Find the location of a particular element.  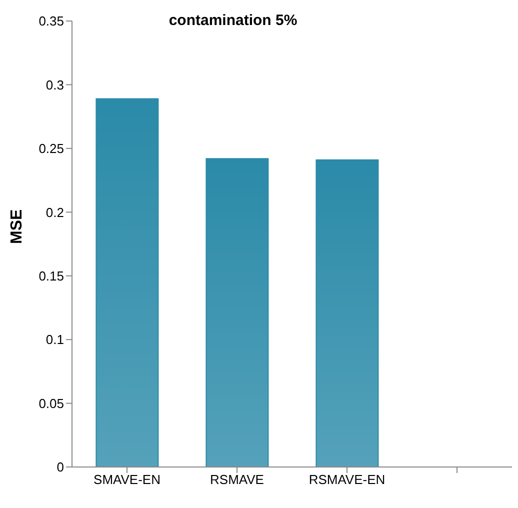

y-tick-label: 0.2 is located at coordinates (55, 212).